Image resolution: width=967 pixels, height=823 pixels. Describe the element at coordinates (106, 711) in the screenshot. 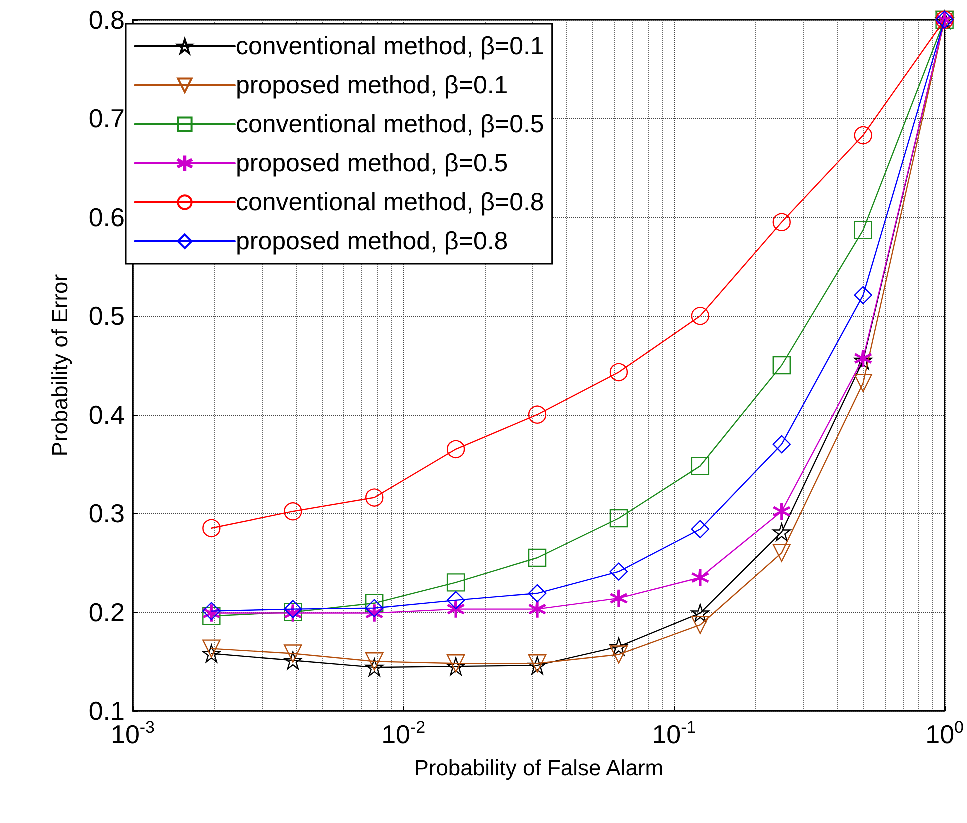

I see `y-tick-label: 0.1` at that location.